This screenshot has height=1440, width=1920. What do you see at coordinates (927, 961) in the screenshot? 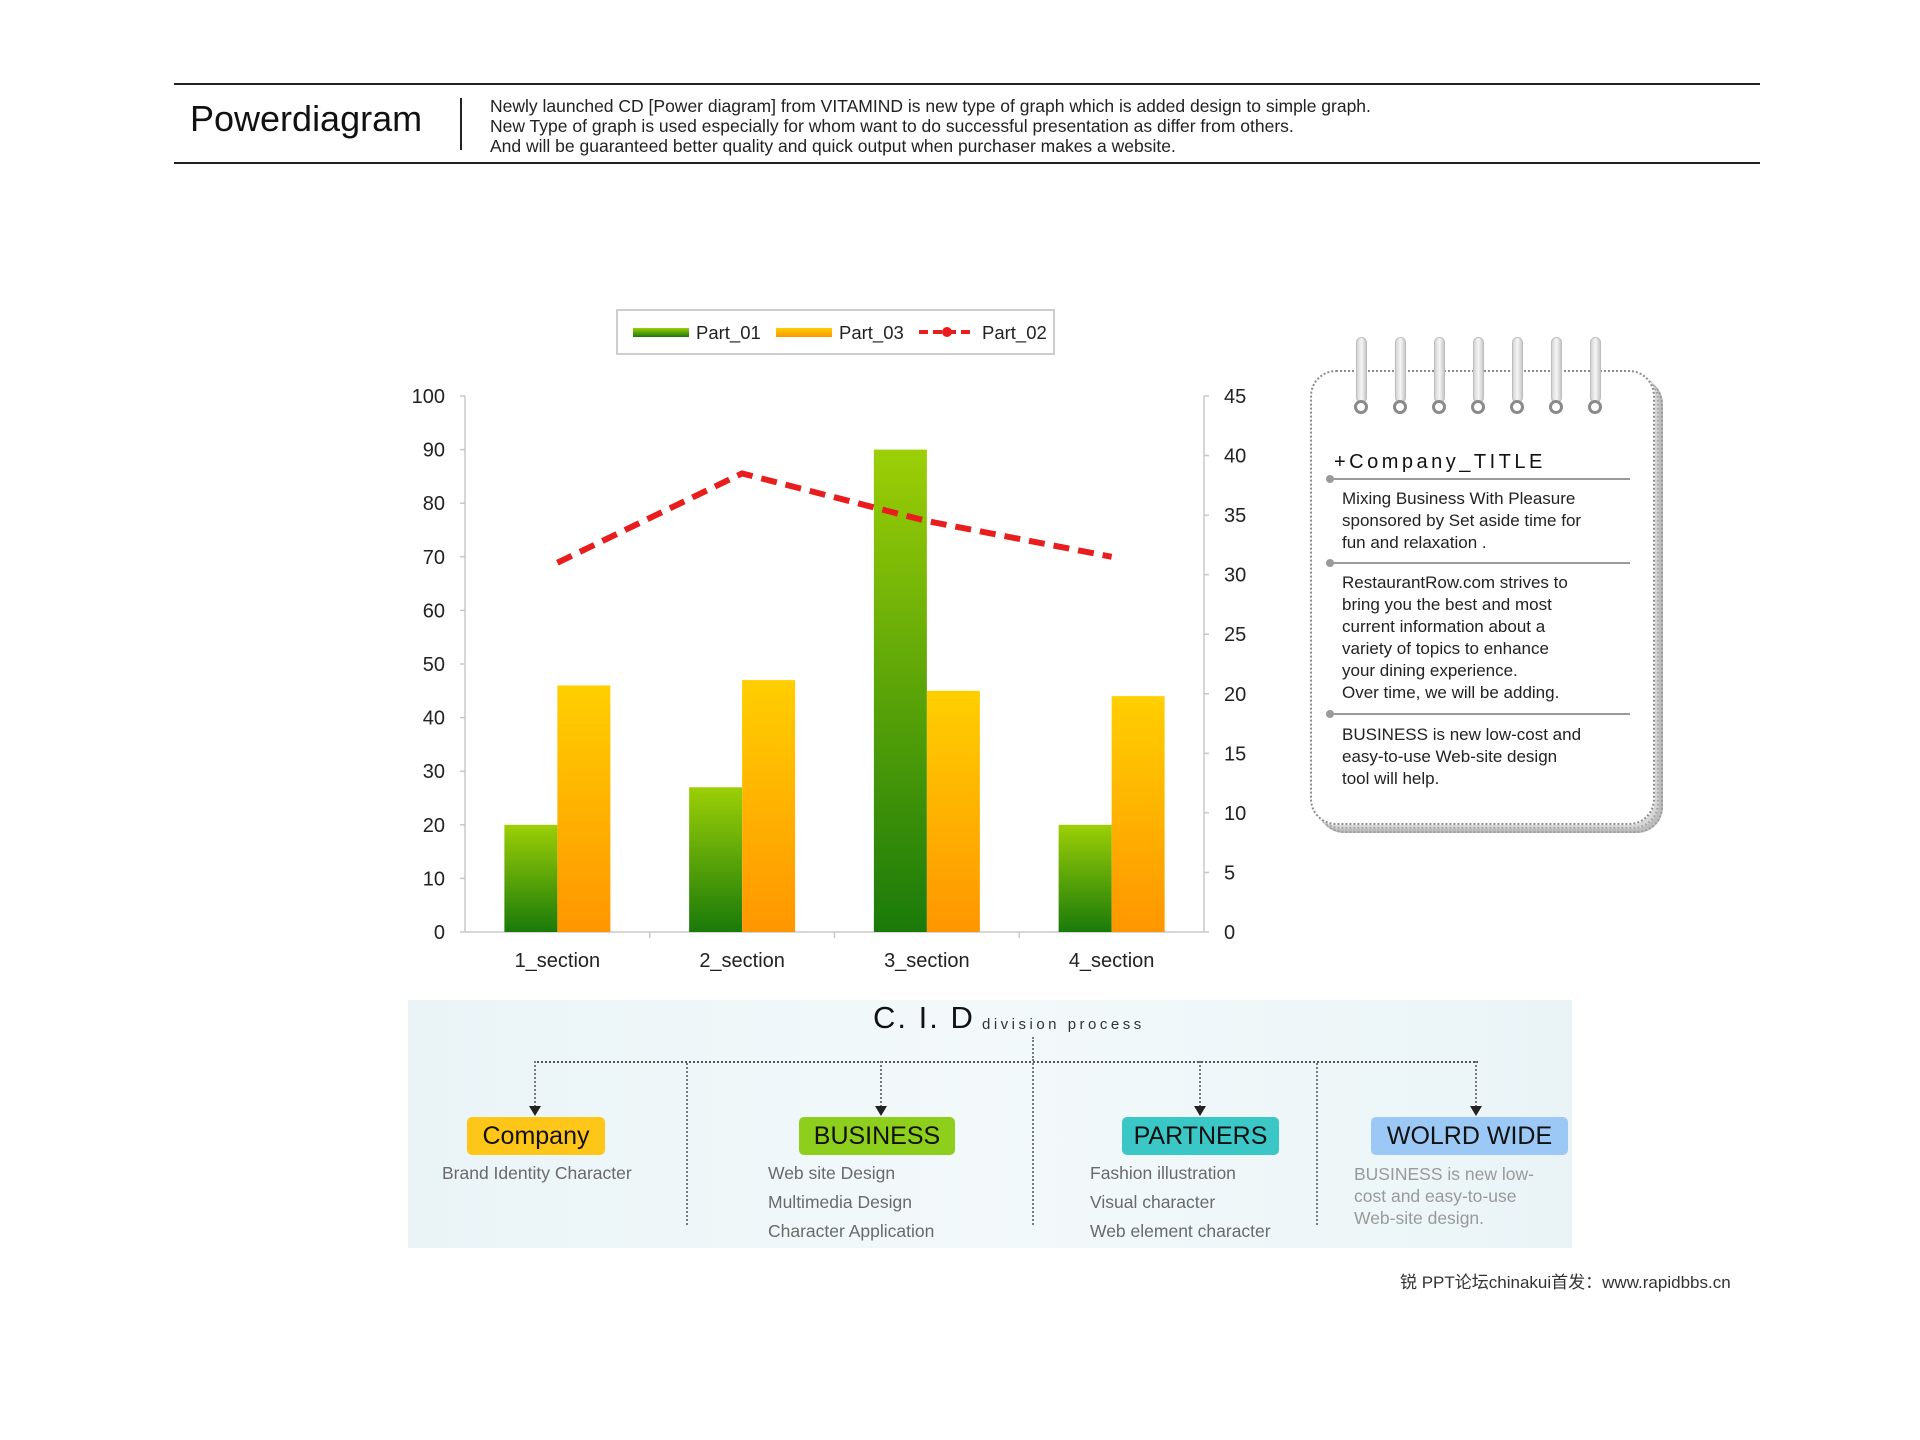
I see `x-tick-label: 3_section` at bounding box center [927, 961].